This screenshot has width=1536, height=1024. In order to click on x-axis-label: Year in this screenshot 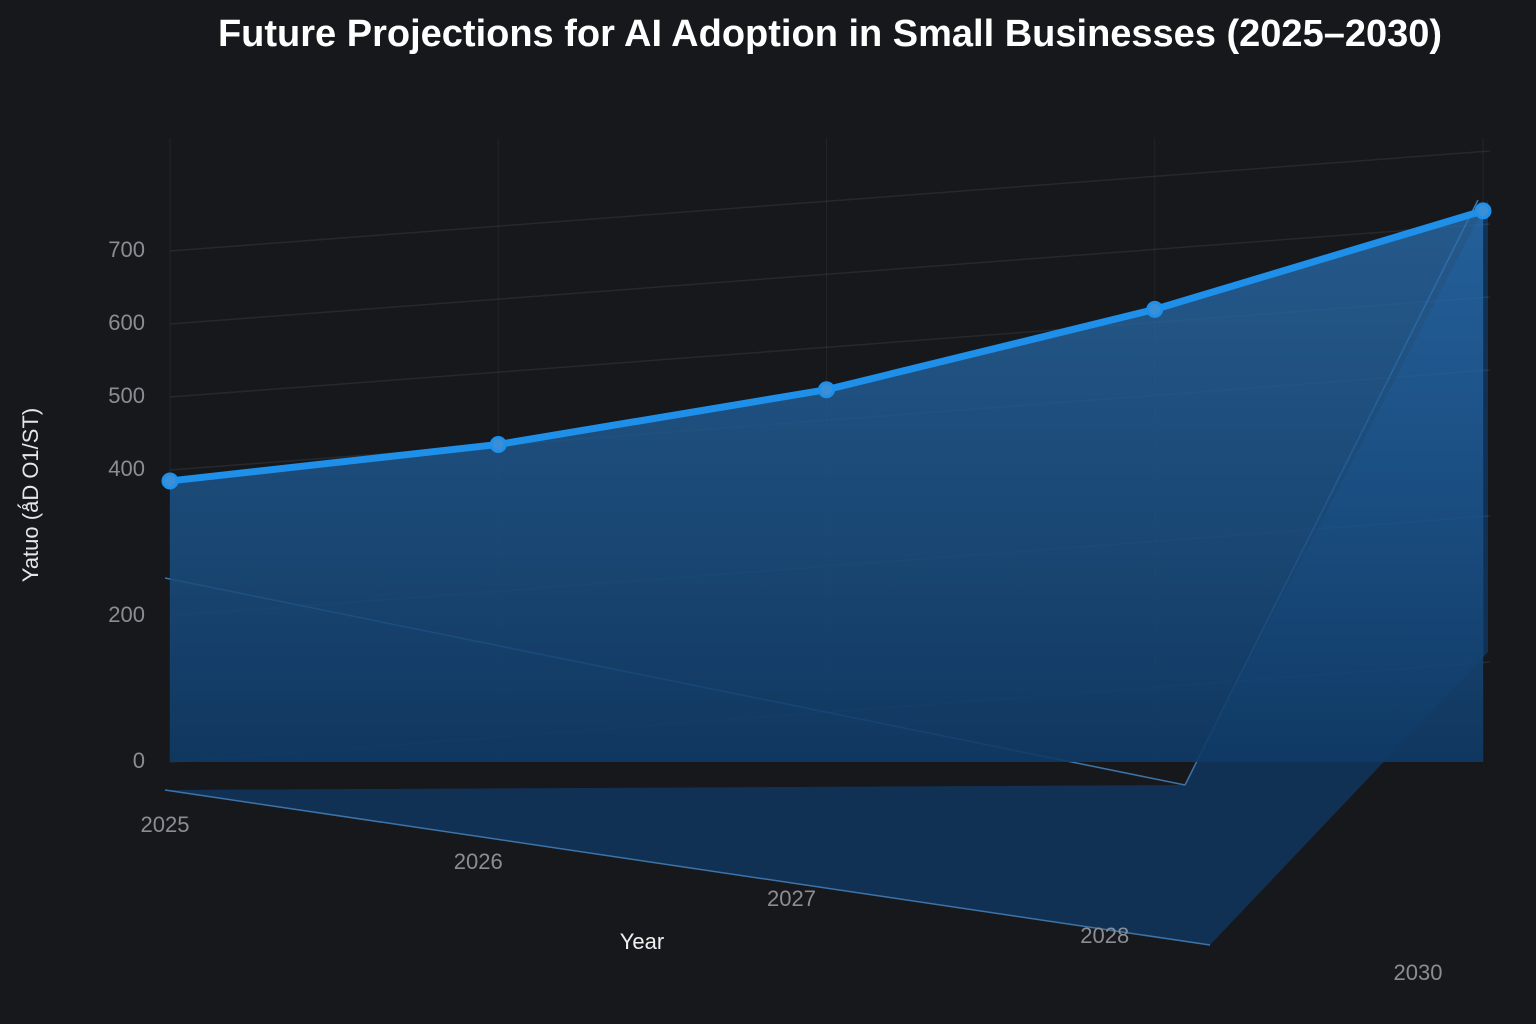, I will do `click(642, 941)`.